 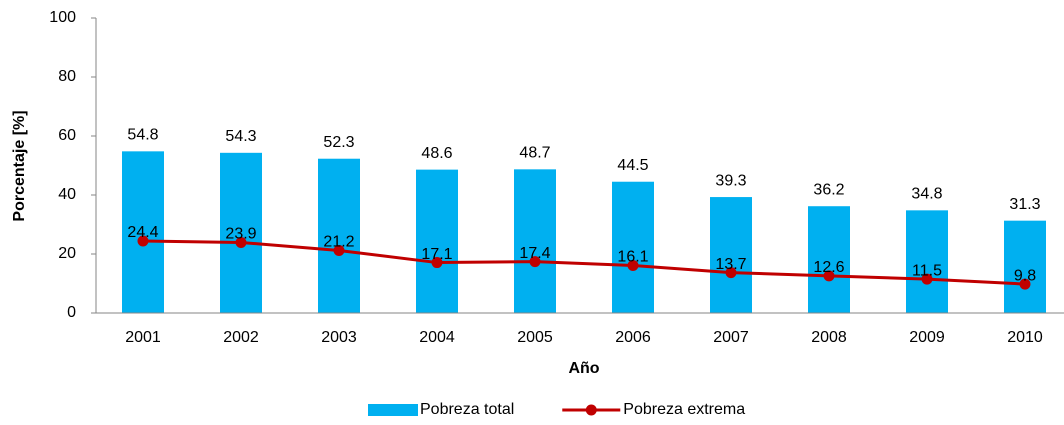 I want to click on y-tick-label: 60, so click(x=67, y=135).